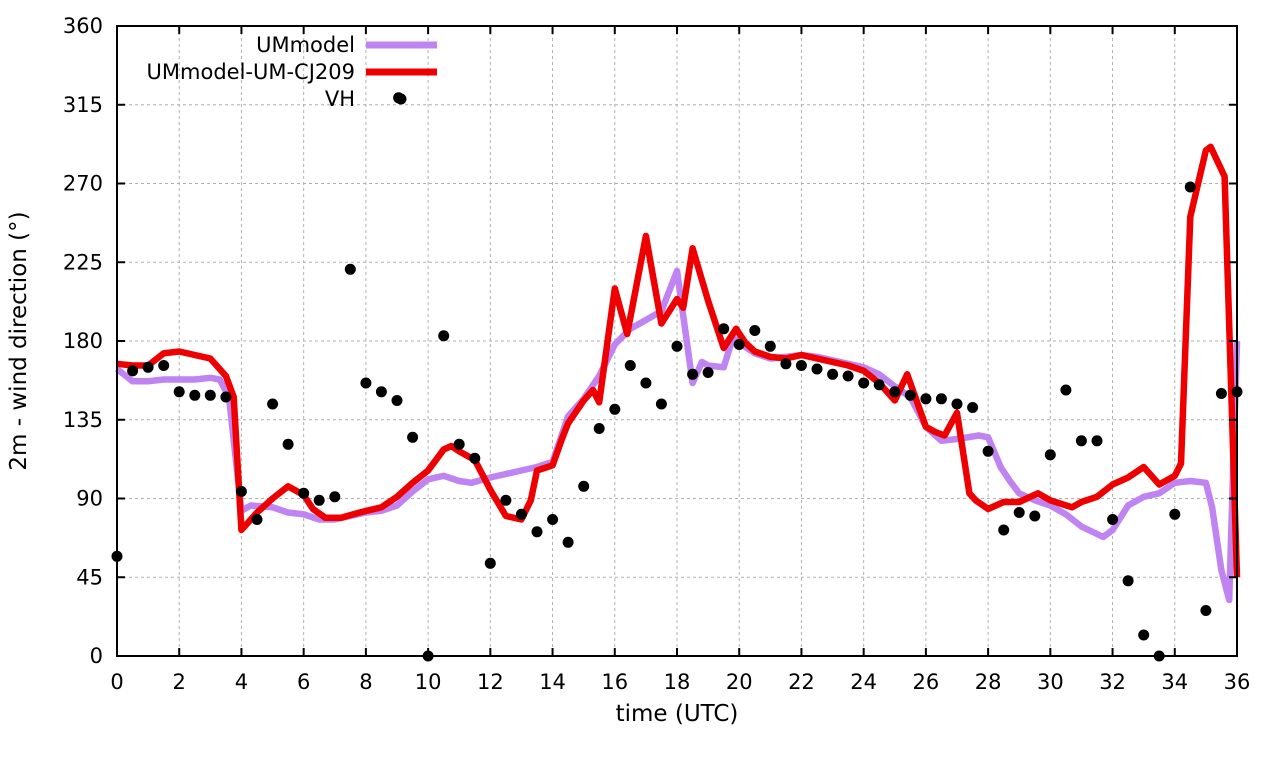 The height and width of the screenshot is (760, 1280). What do you see at coordinates (1112, 682) in the screenshot?
I see `x-tick-label: 32` at bounding box center [1112, 682].